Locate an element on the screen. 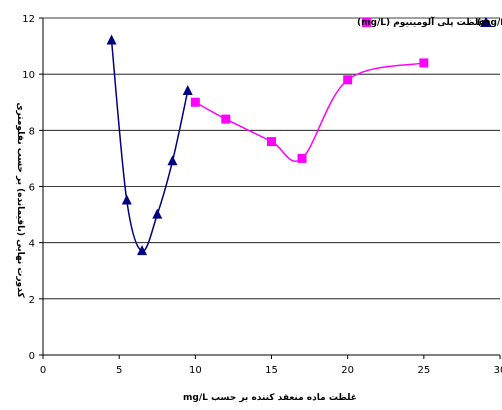  x-tick-label-20: 20 is located at coordinates (347, 370).